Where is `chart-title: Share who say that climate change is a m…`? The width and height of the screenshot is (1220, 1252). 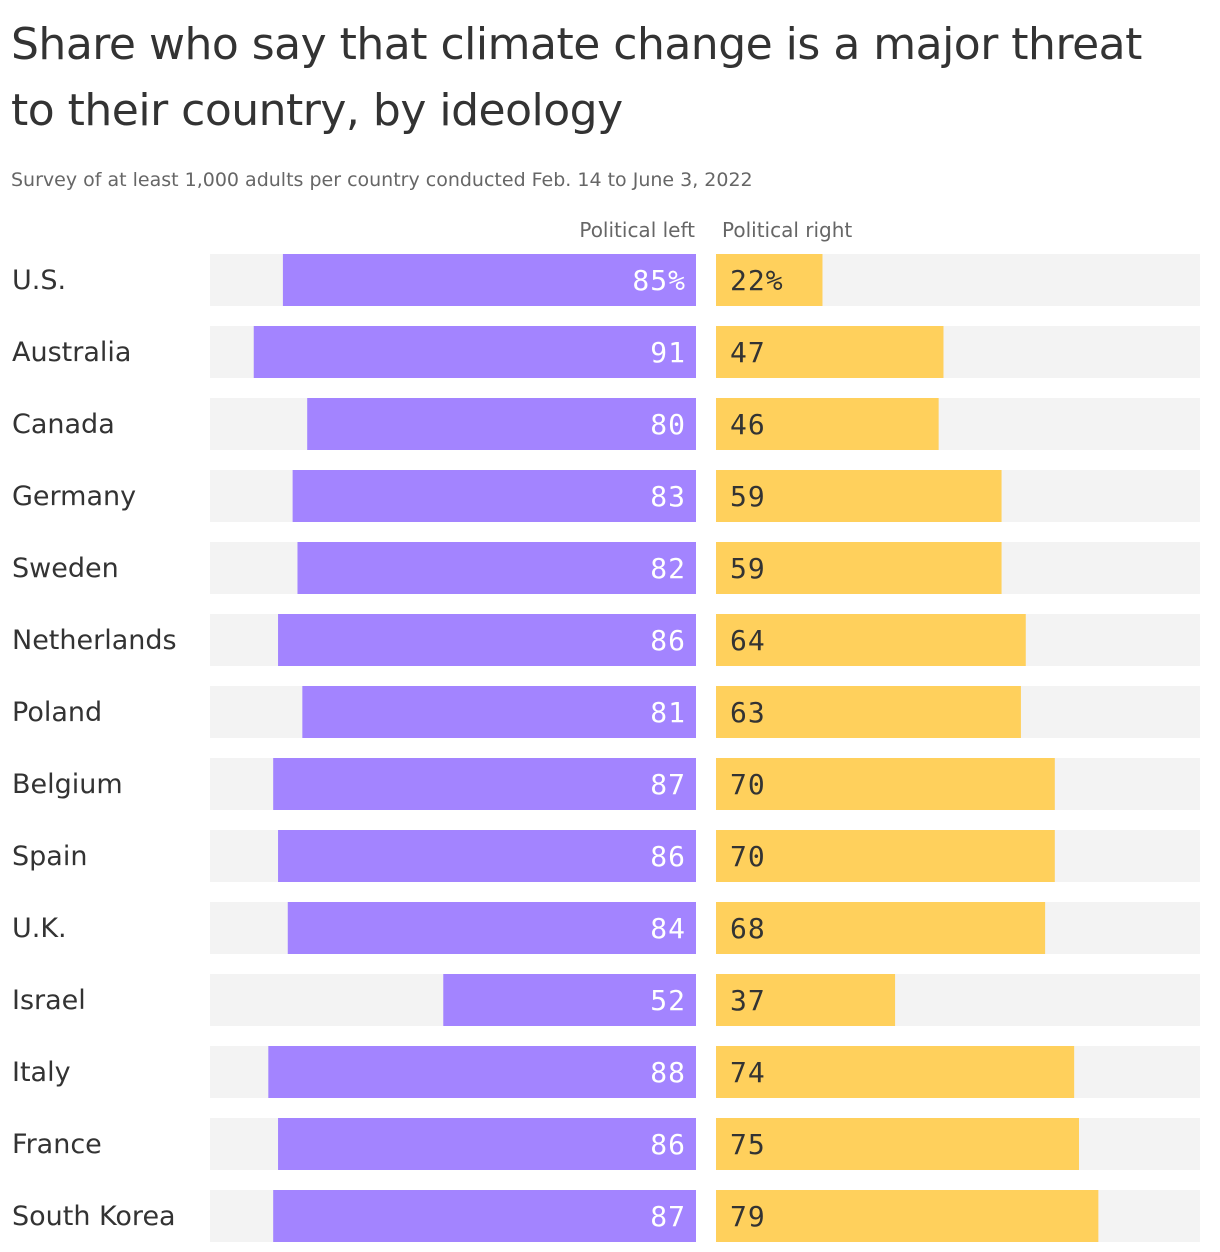 chart-title: Share who say that climate change is a m… is located at coordinates (576, 77).